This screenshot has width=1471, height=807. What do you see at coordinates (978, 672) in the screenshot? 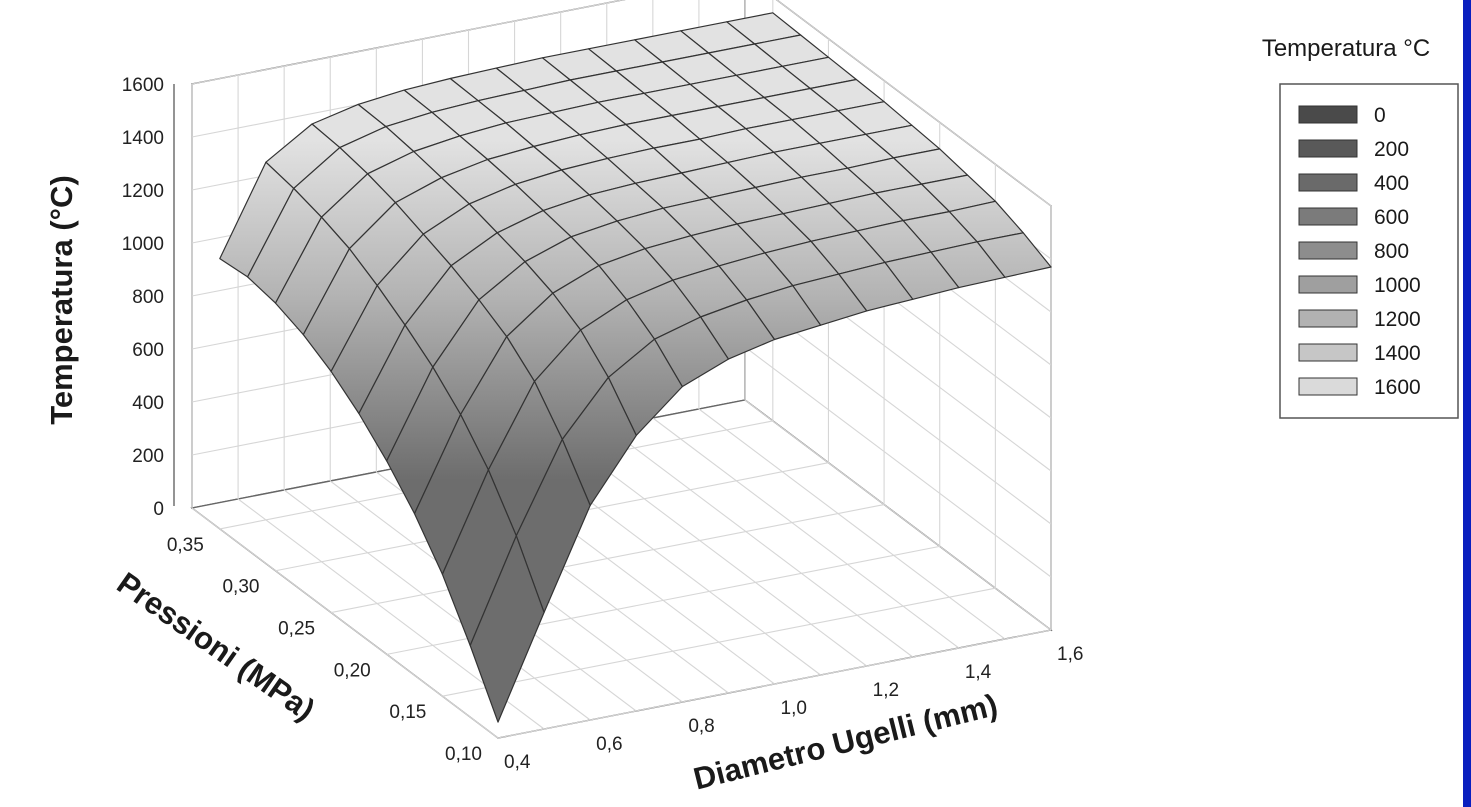
I see `y-tick-label: 1,4` at bounding box center [978, 672].